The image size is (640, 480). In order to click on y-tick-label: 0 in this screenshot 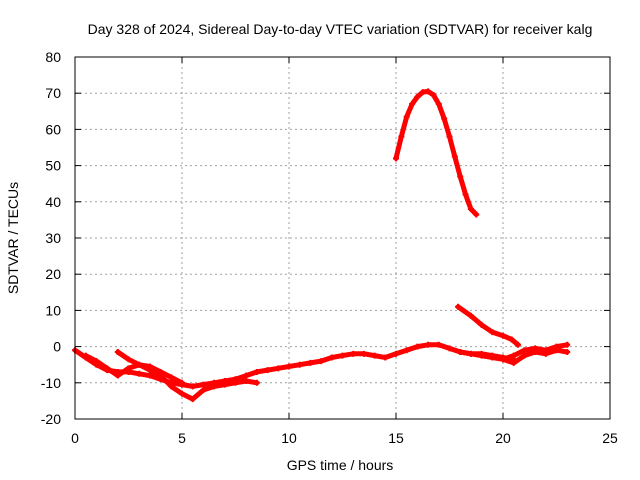, I will do `click(57, 347)`.